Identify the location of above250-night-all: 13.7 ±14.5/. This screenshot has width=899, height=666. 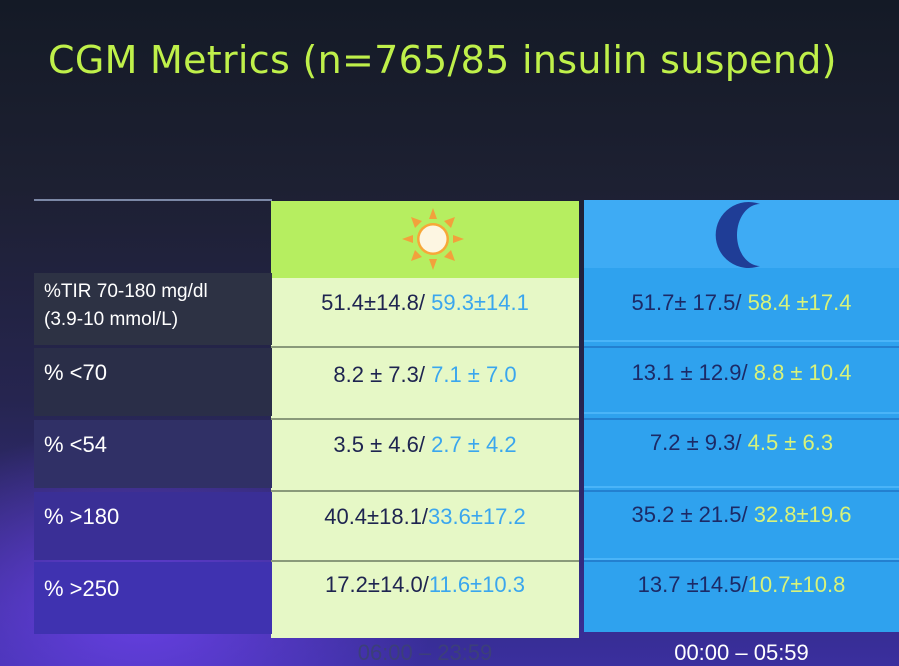
(692, 584).